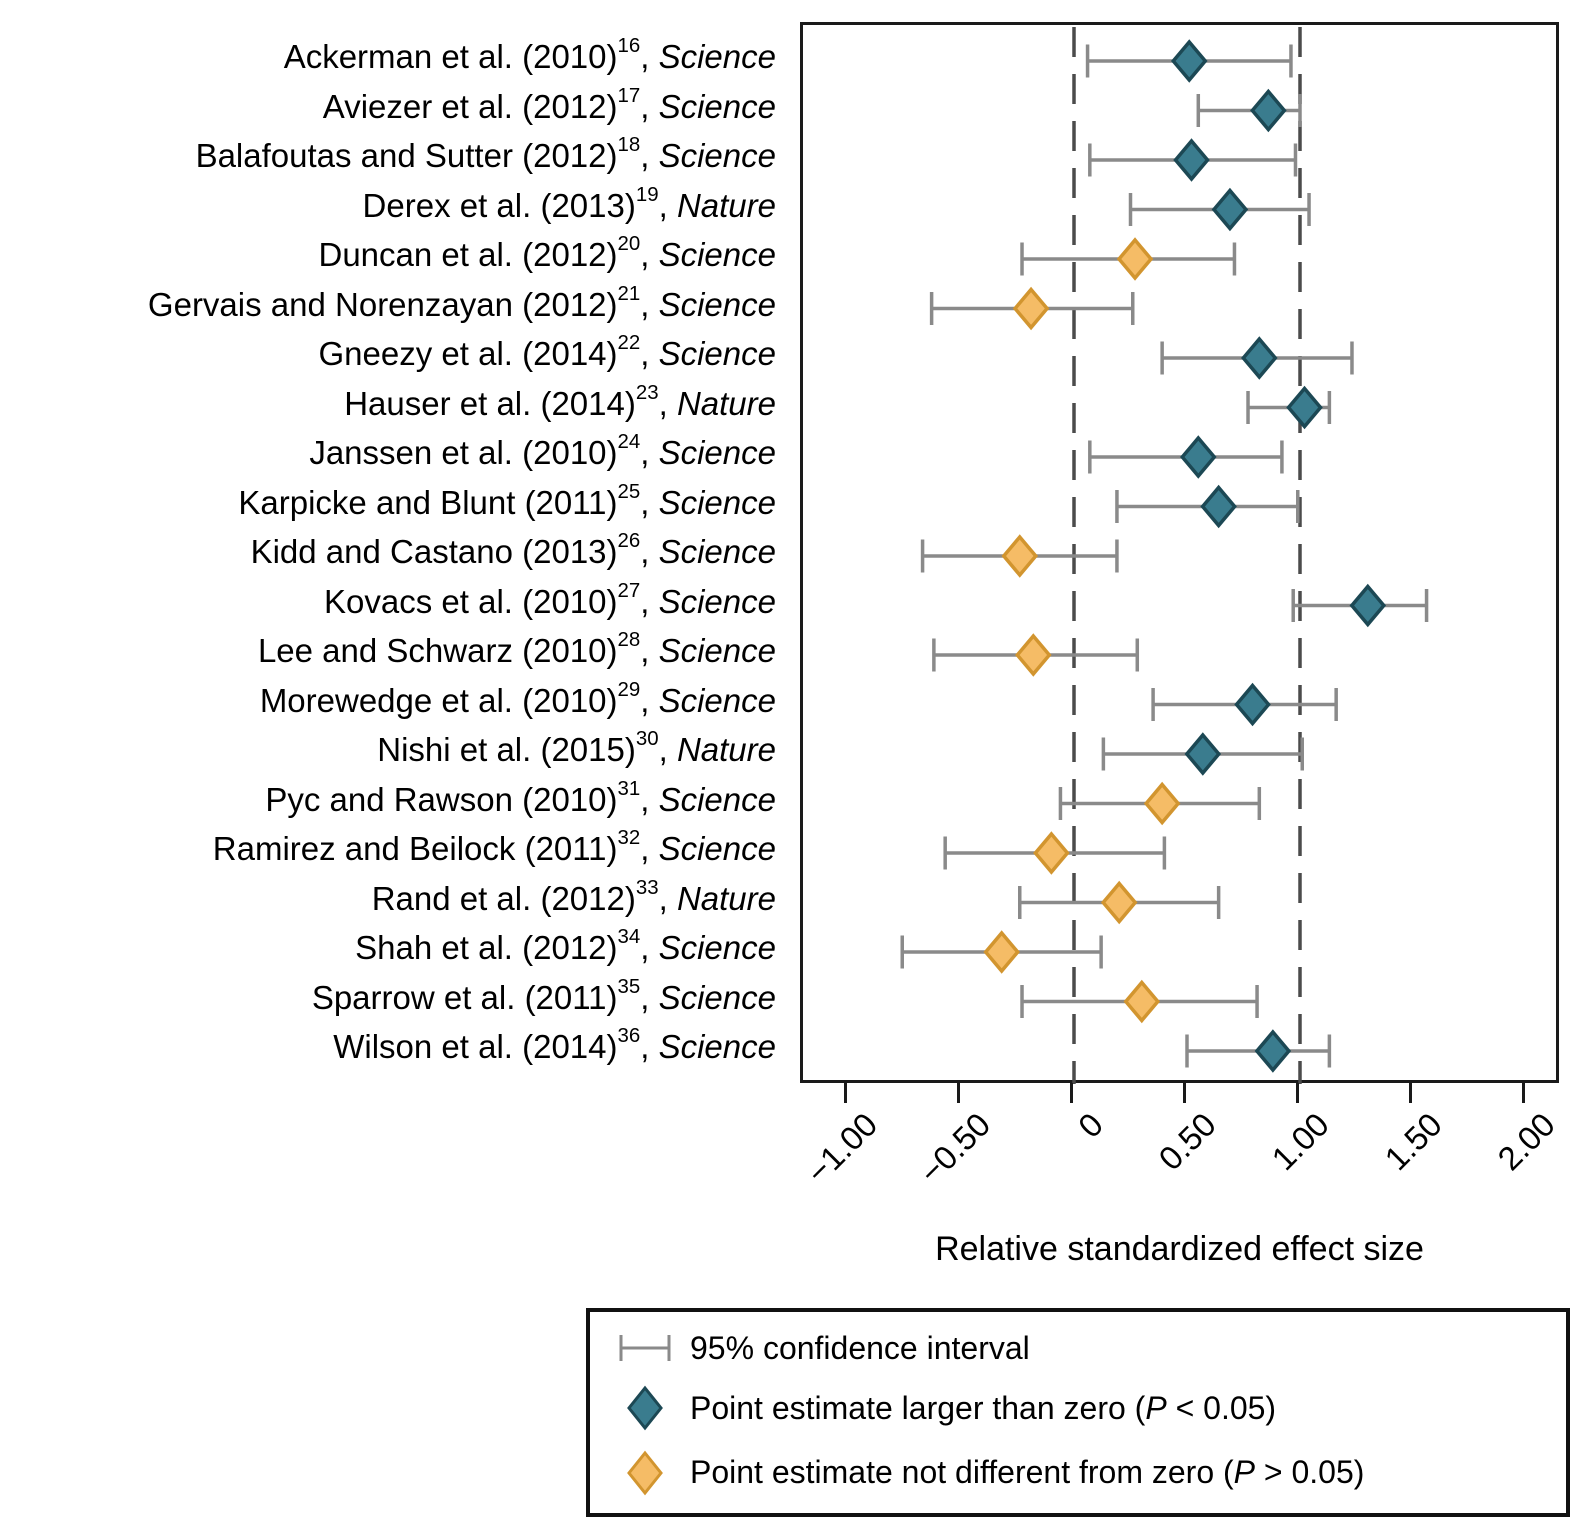  Describe the element at coordinates (629, 937) in the screenshot. I see `reference-number: 34` at that location.